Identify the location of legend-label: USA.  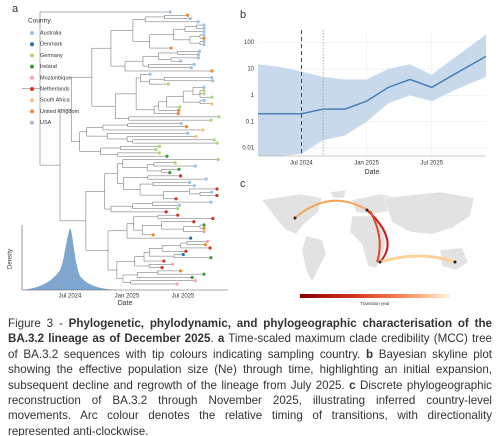
(46, 123).